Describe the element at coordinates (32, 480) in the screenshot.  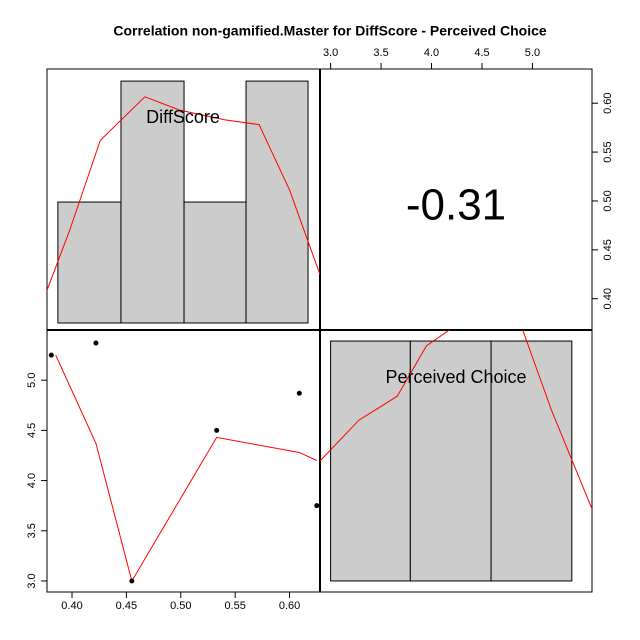
I see `y-tick-label: 4.0` at that location.